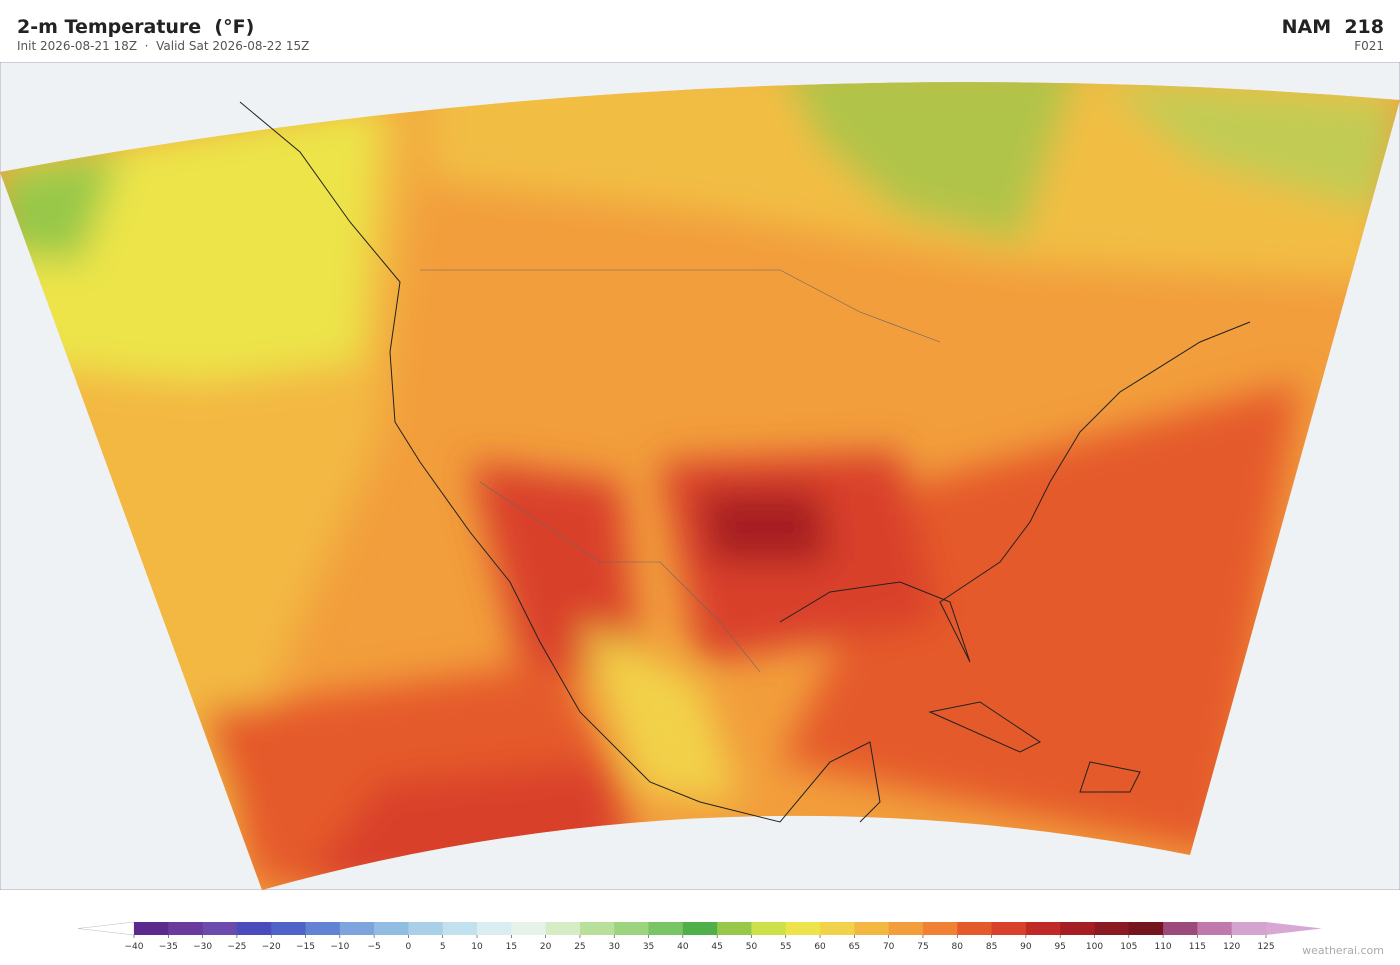 The image size is (1400, 965). Describe the element at coordinates (511, 947) in the screenshot. I see `colorbar-tick-label: 15` at that location.